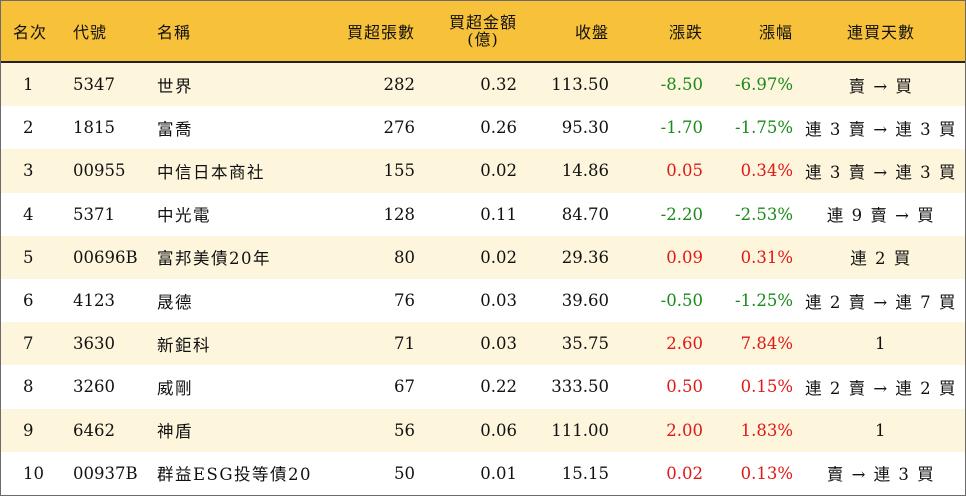 This screenshot has height=496, width=966. What do you see at coordinates (30, 32) in the screenshot?
I see `header-rank: 名次` at bounding box center [30, 32].